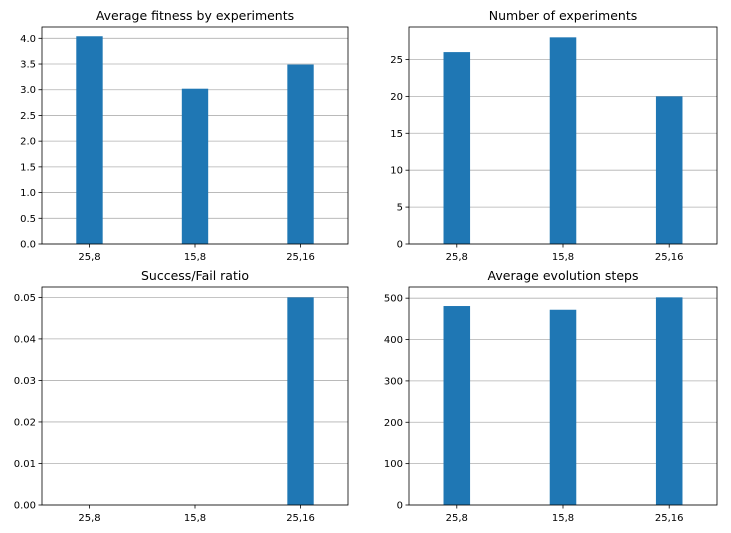 The height and width of the screenshot is (533, 731). What do you see at coordinates (195, 275) in the screenshot?
I see `chart-title: Success/Fail ratio` at bounding box center [195, 275].